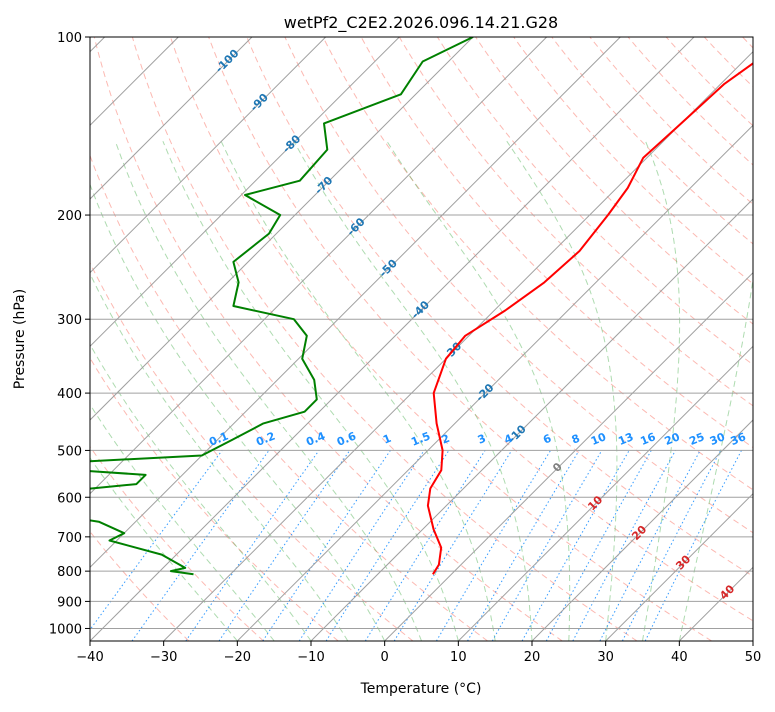 The image size is (775, 712). What do you see at coordinates (69, 498) in the screenshot?
I see `y-tick-label: 600` at bounding box center [69, 498].